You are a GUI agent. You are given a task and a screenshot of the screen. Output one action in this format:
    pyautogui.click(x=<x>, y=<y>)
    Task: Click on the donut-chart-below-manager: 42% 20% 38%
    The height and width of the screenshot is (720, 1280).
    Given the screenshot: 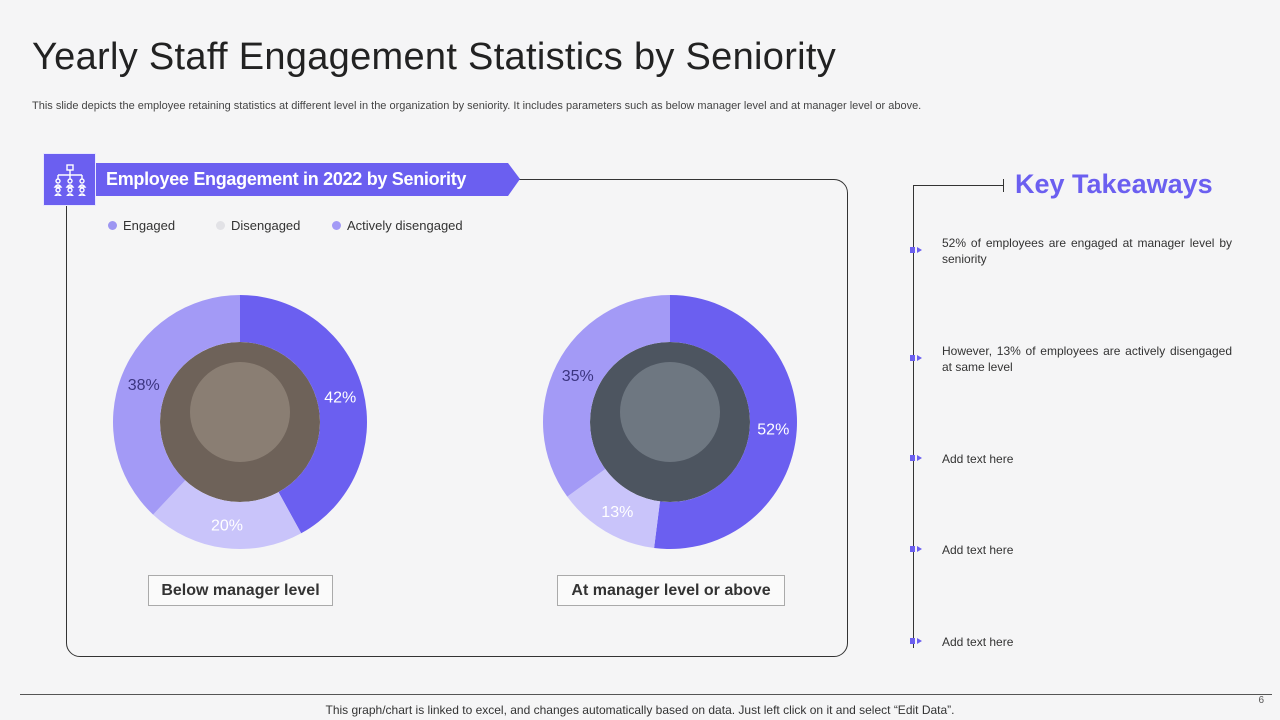 What is the action you would take?
    pyautogui.click(x=240, y=422)
    